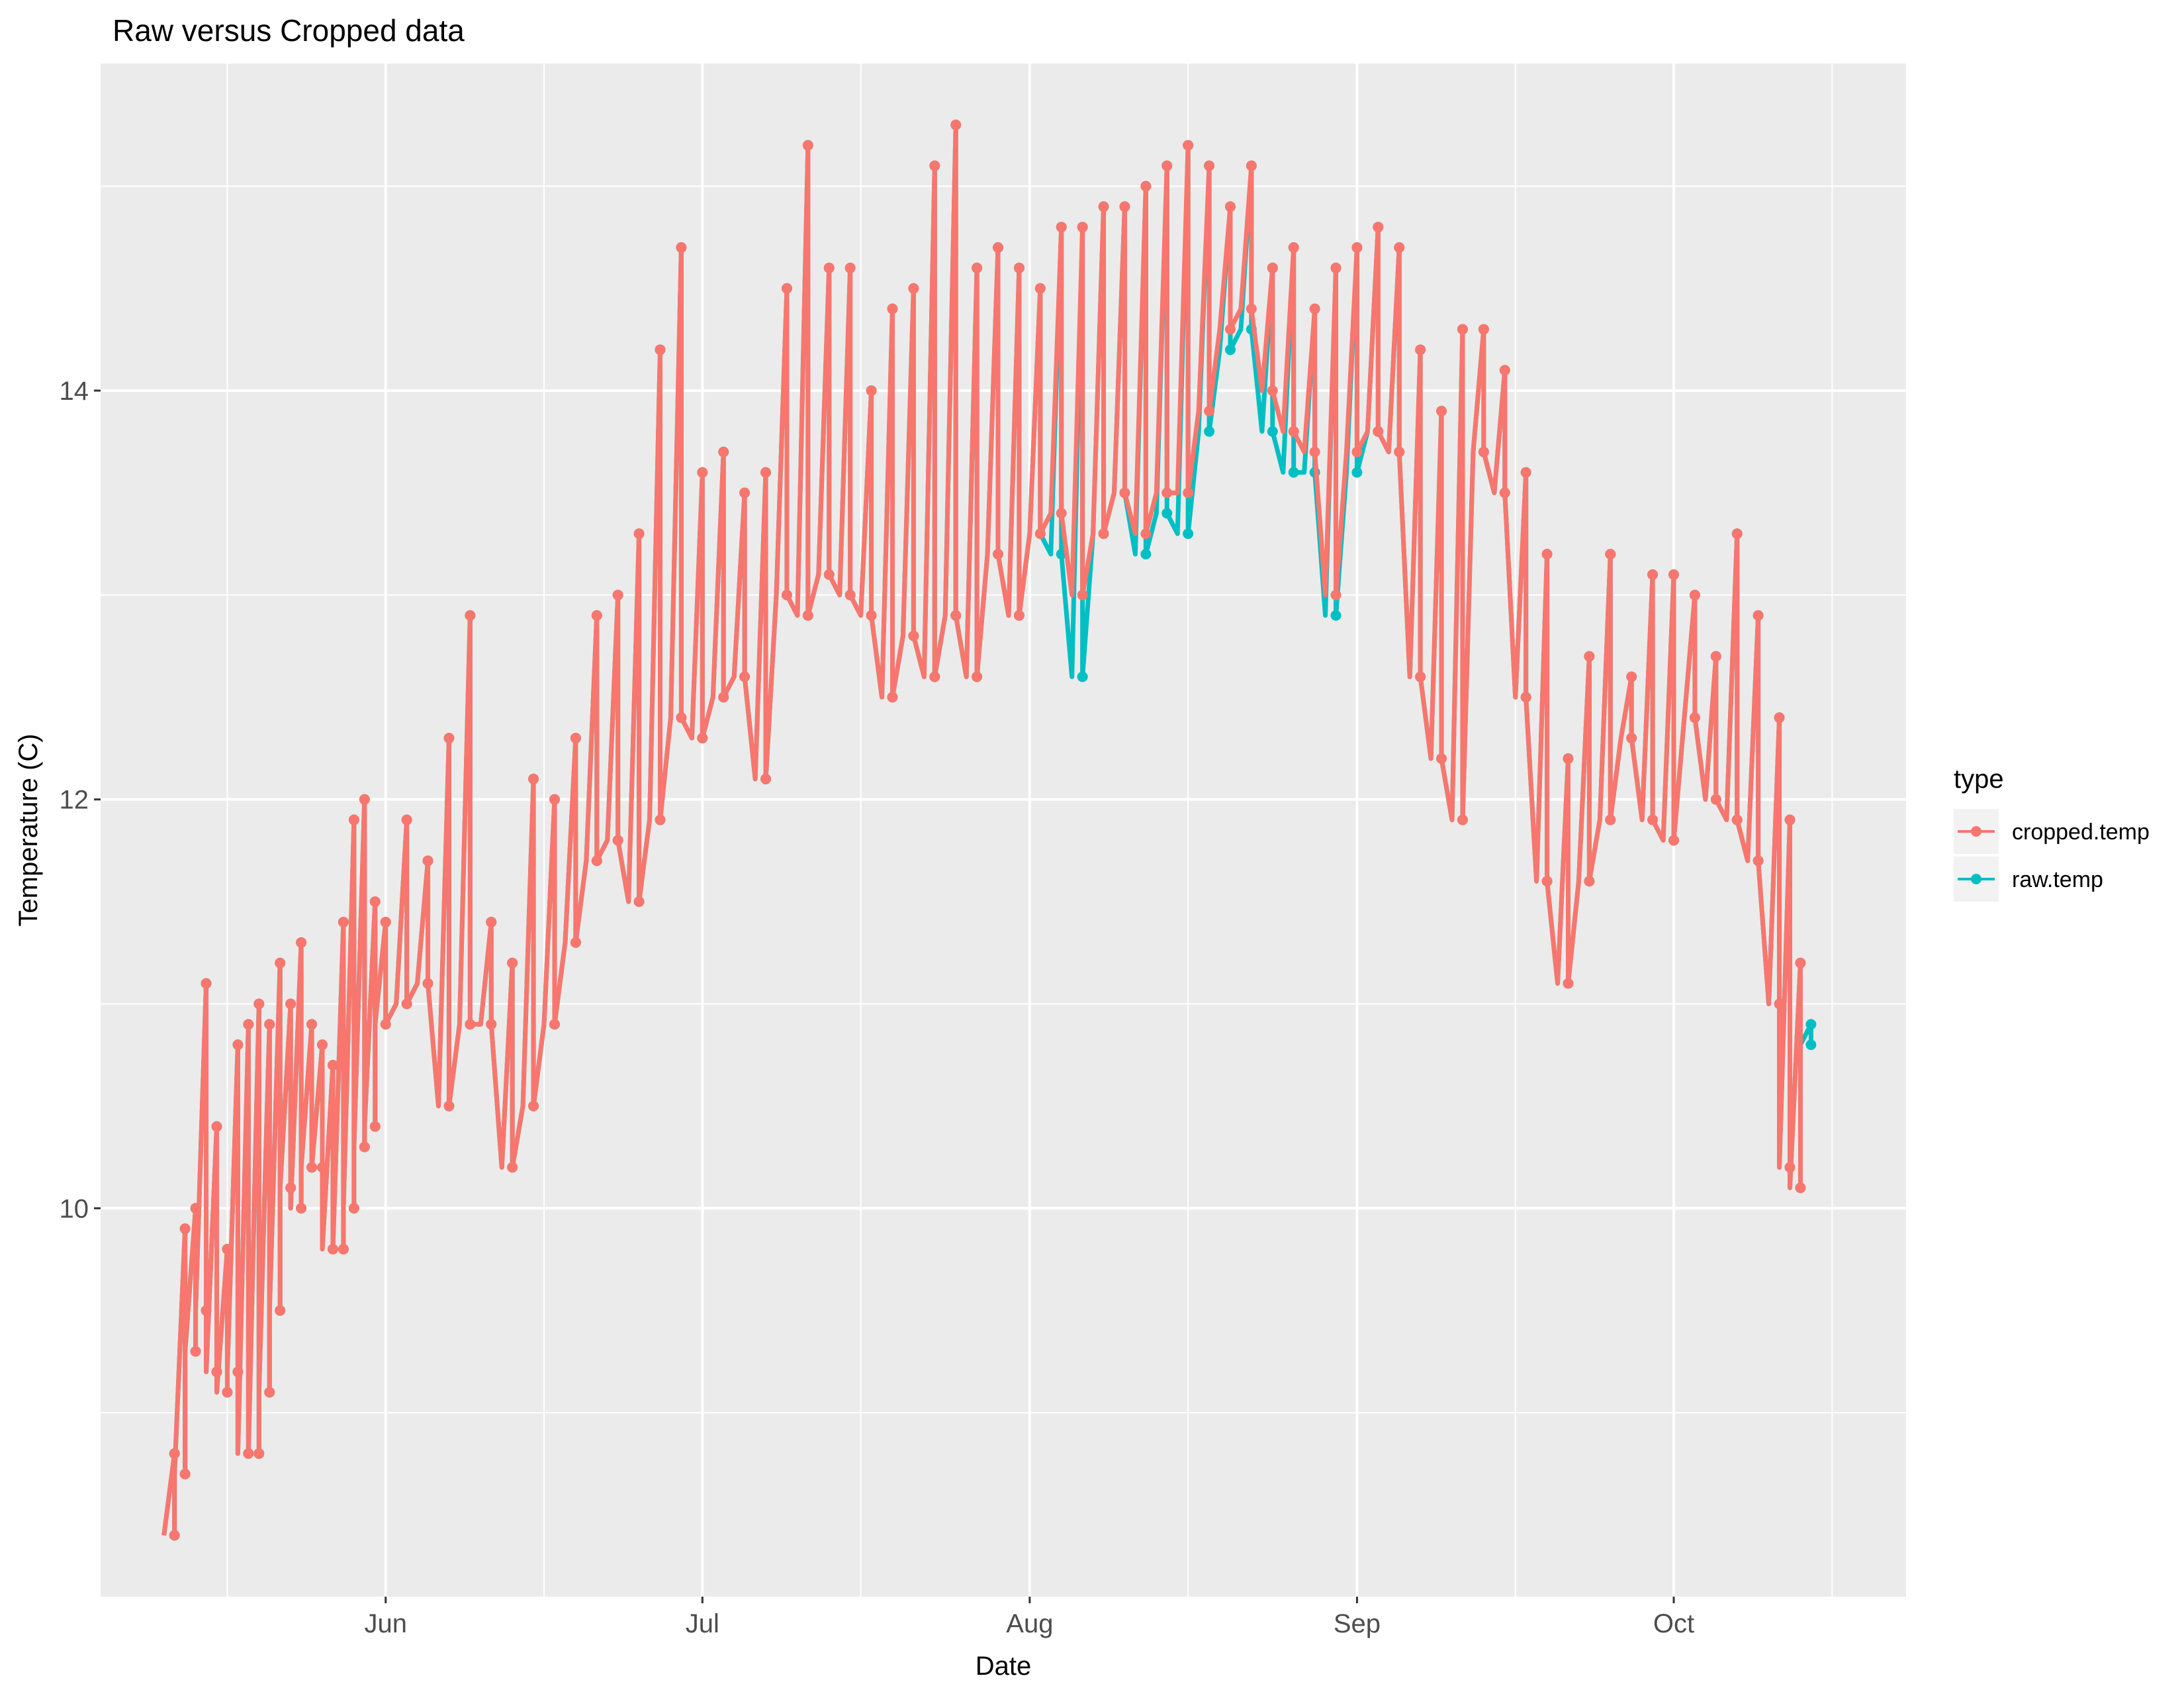 The width and height of the screenshot is (2184, 1688). I want to click on y-tick-label: 14, so click(74, 391).